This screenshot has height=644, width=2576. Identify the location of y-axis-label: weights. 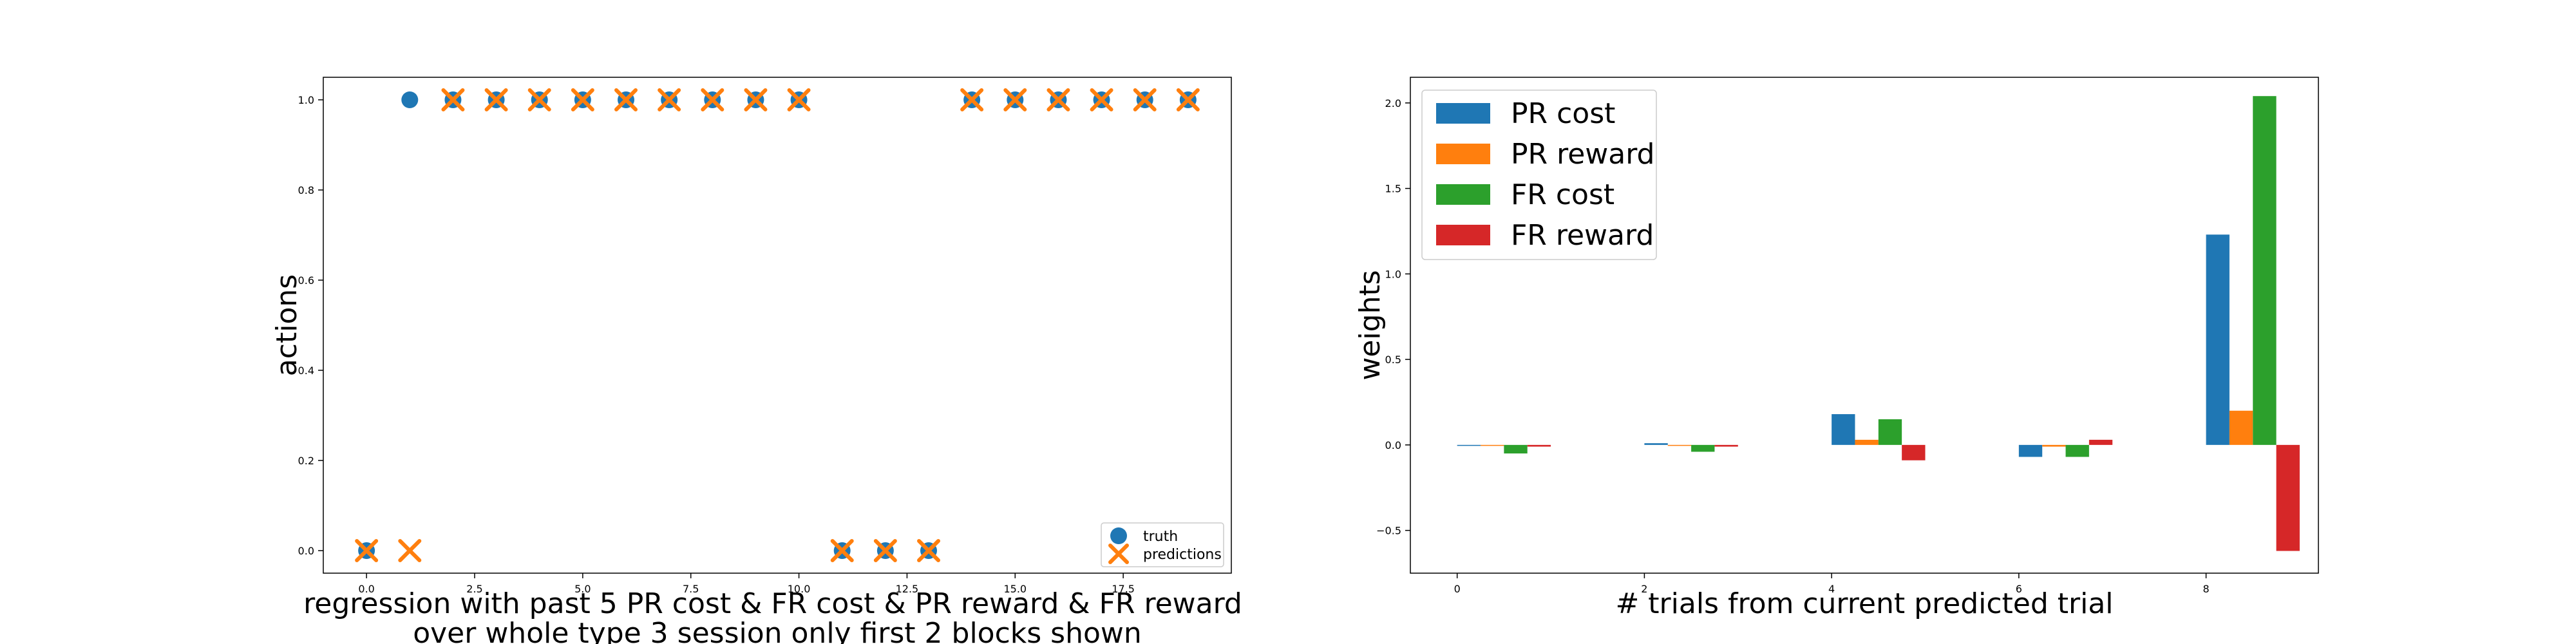
(1370, 325).